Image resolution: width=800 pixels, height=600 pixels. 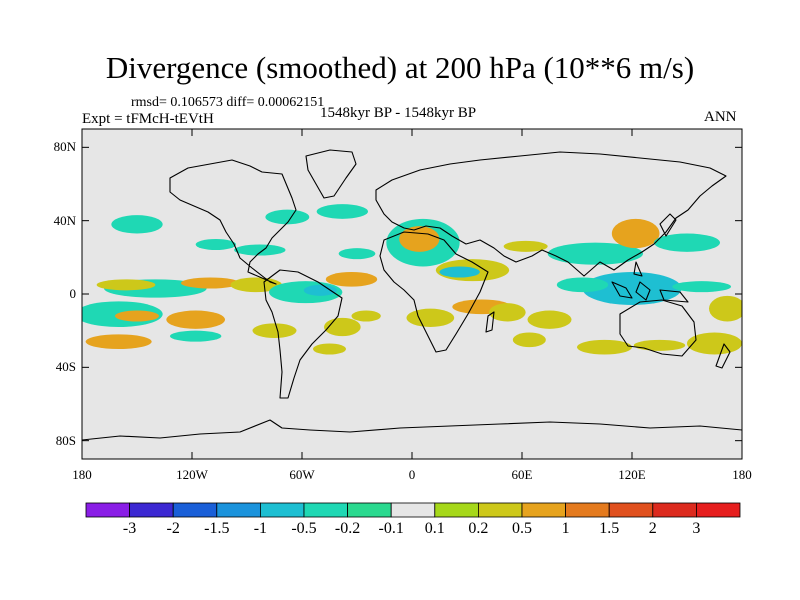 What do you see at coordinates (173, 528) in the screenshot?
I see `colorbar-level-label: -2` at bounding box center [173, 528].